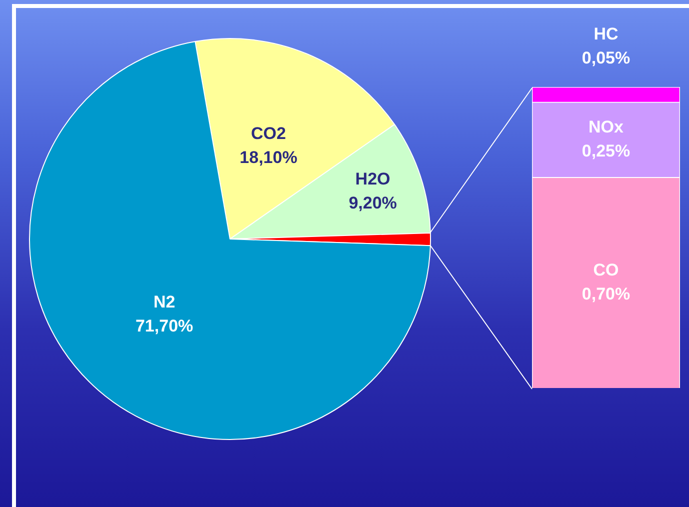  What do you see at coordinates (268, 134) in the screenshot?
I see `slice-label: CO2` at bounding box center [268, 134].